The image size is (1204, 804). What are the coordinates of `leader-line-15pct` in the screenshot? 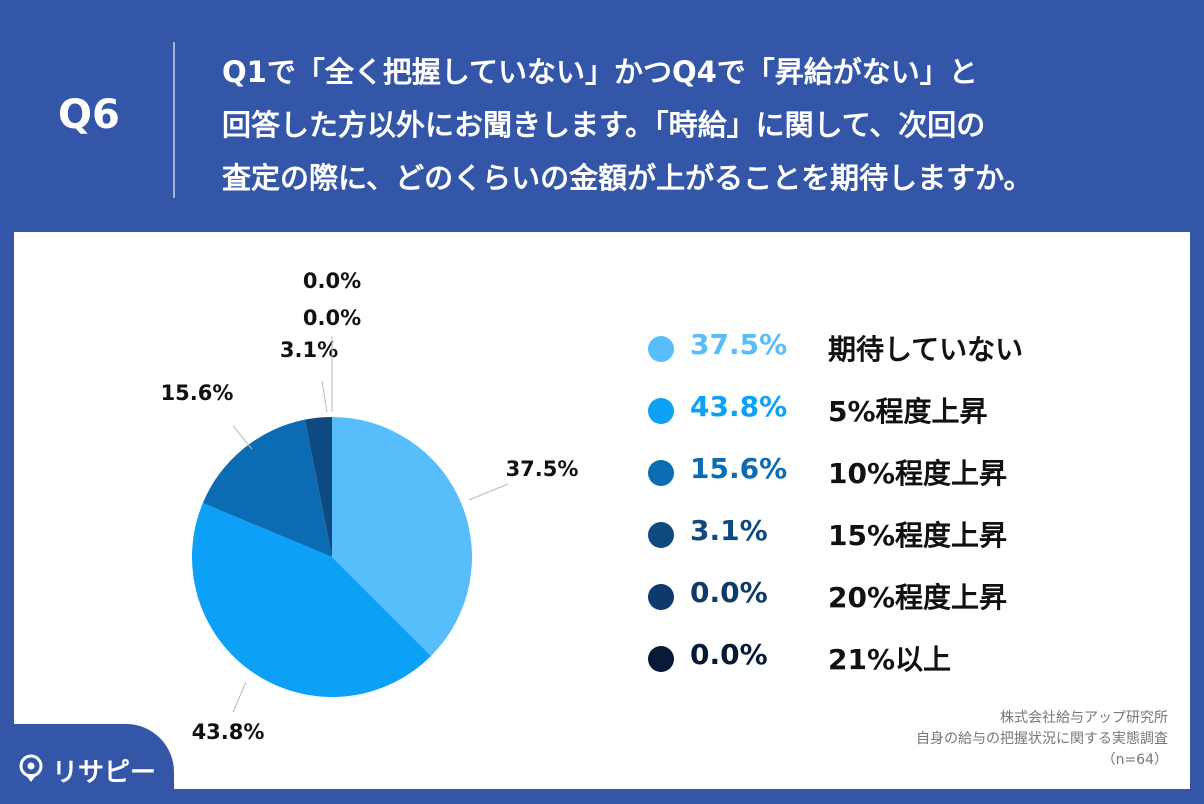 It's located at (324, 396).